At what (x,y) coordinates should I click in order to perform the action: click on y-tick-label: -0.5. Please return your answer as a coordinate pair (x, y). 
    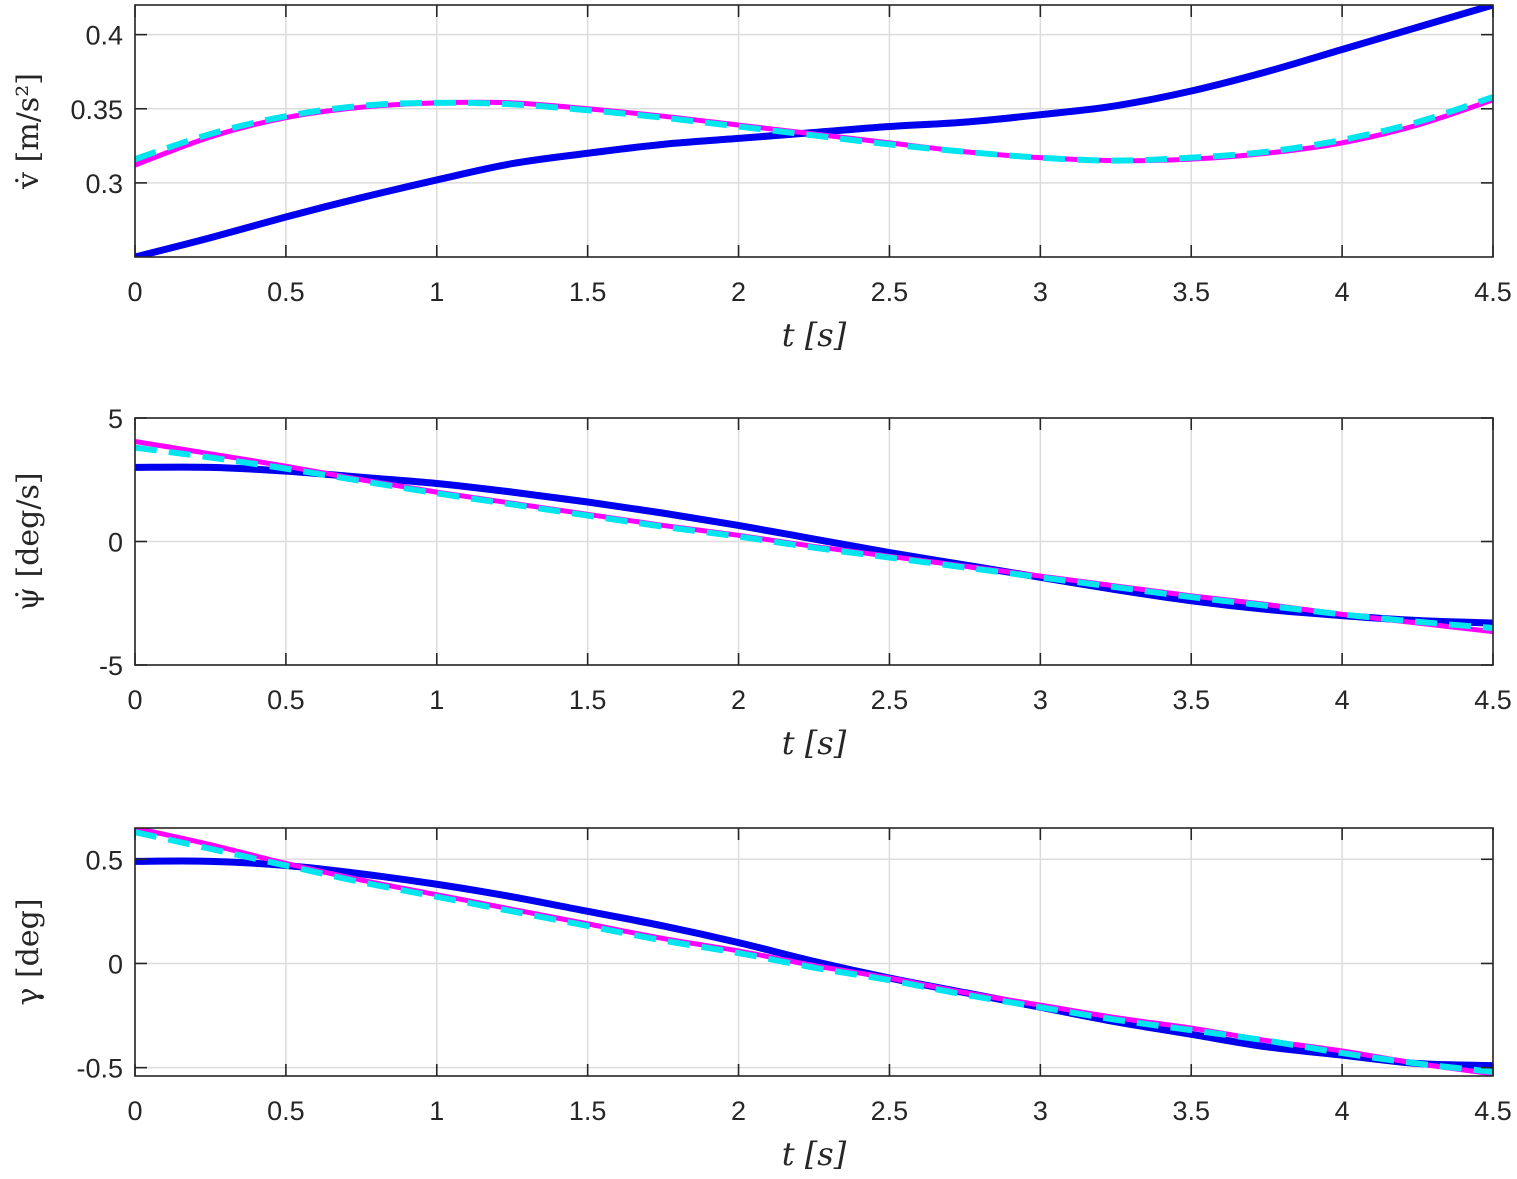
    Looking at the image, I should click on (99, 1069).